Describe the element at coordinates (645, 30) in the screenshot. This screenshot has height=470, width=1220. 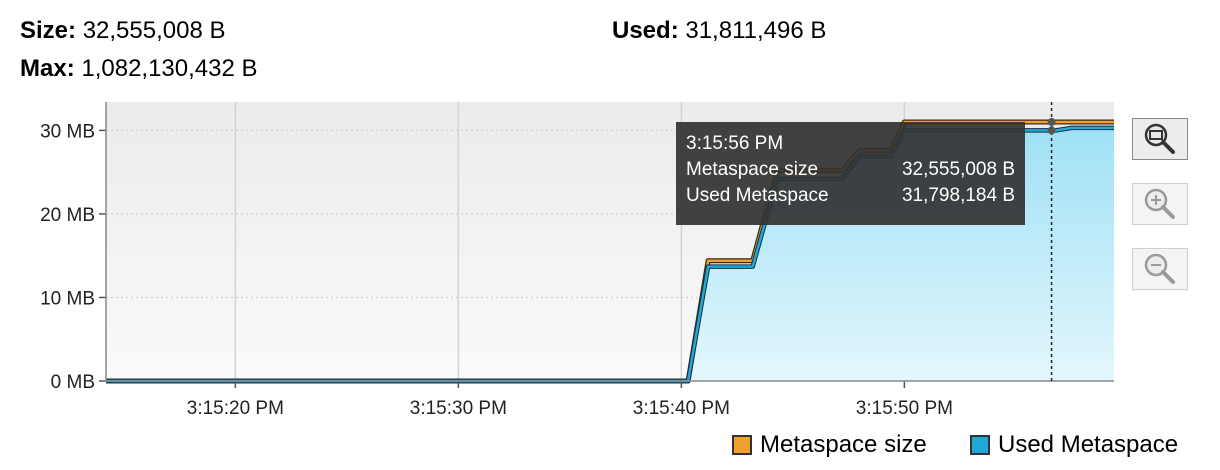
I see `used-label: Used:` at that location.